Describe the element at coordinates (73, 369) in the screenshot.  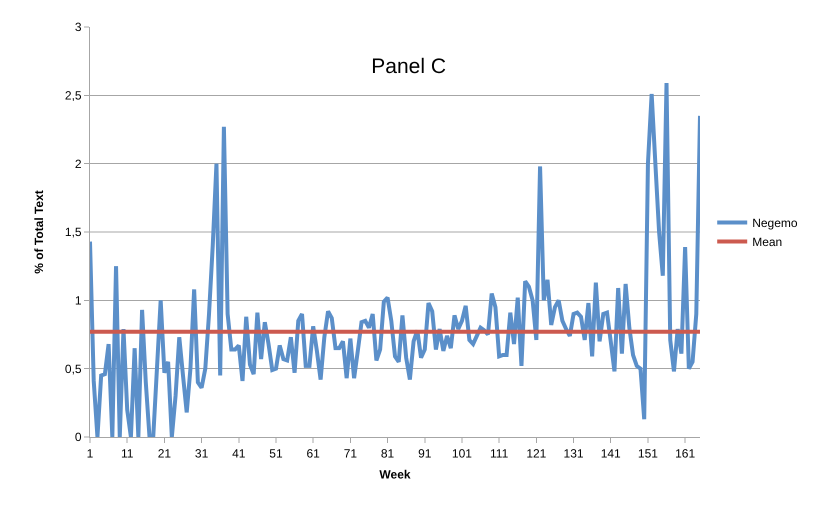
I see `y-tick-label: 0,5` at that location.